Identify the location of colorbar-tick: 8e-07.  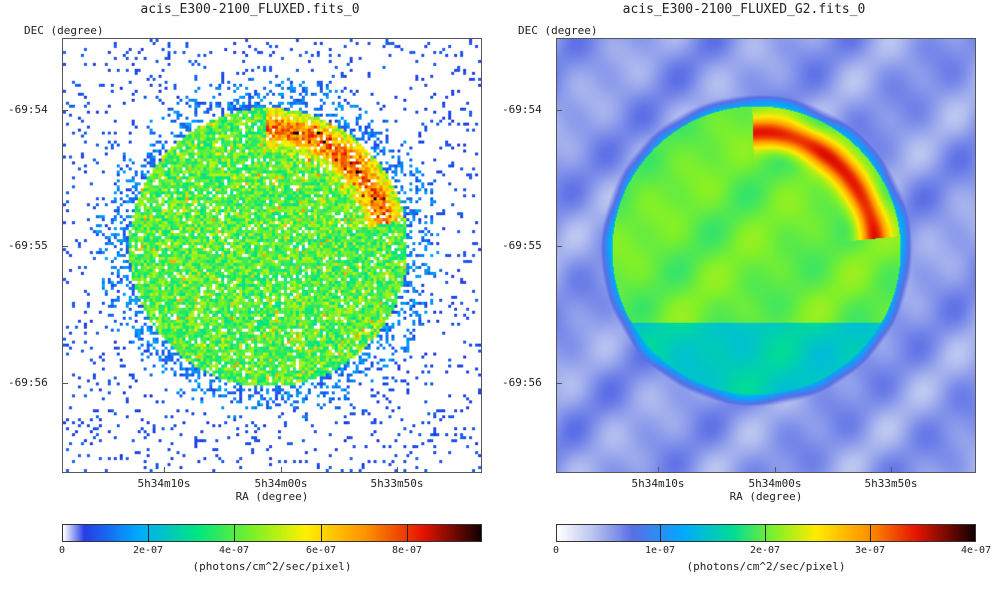
(407, 550).